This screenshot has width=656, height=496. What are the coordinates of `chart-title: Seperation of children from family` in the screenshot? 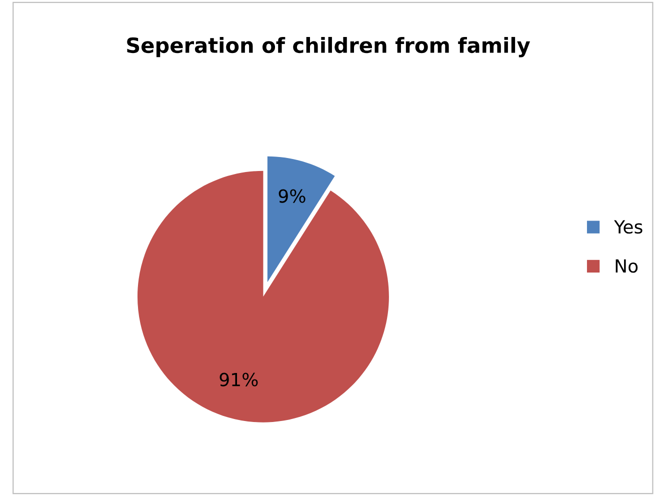 It's located at (328, 47).